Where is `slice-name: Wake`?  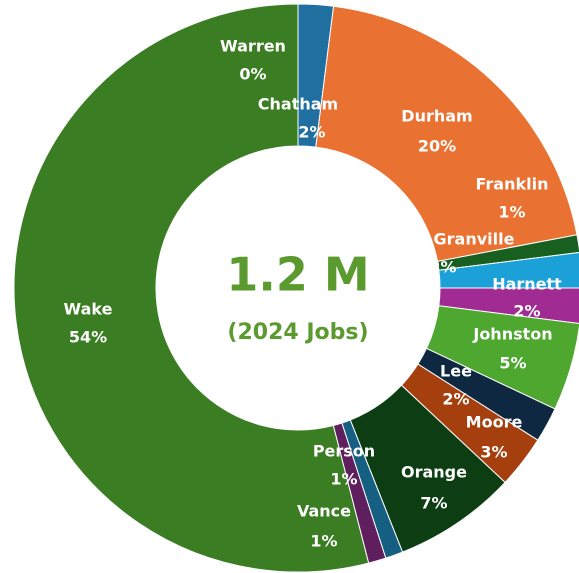 slice-name: Wake is located at coordinates (88, 309).